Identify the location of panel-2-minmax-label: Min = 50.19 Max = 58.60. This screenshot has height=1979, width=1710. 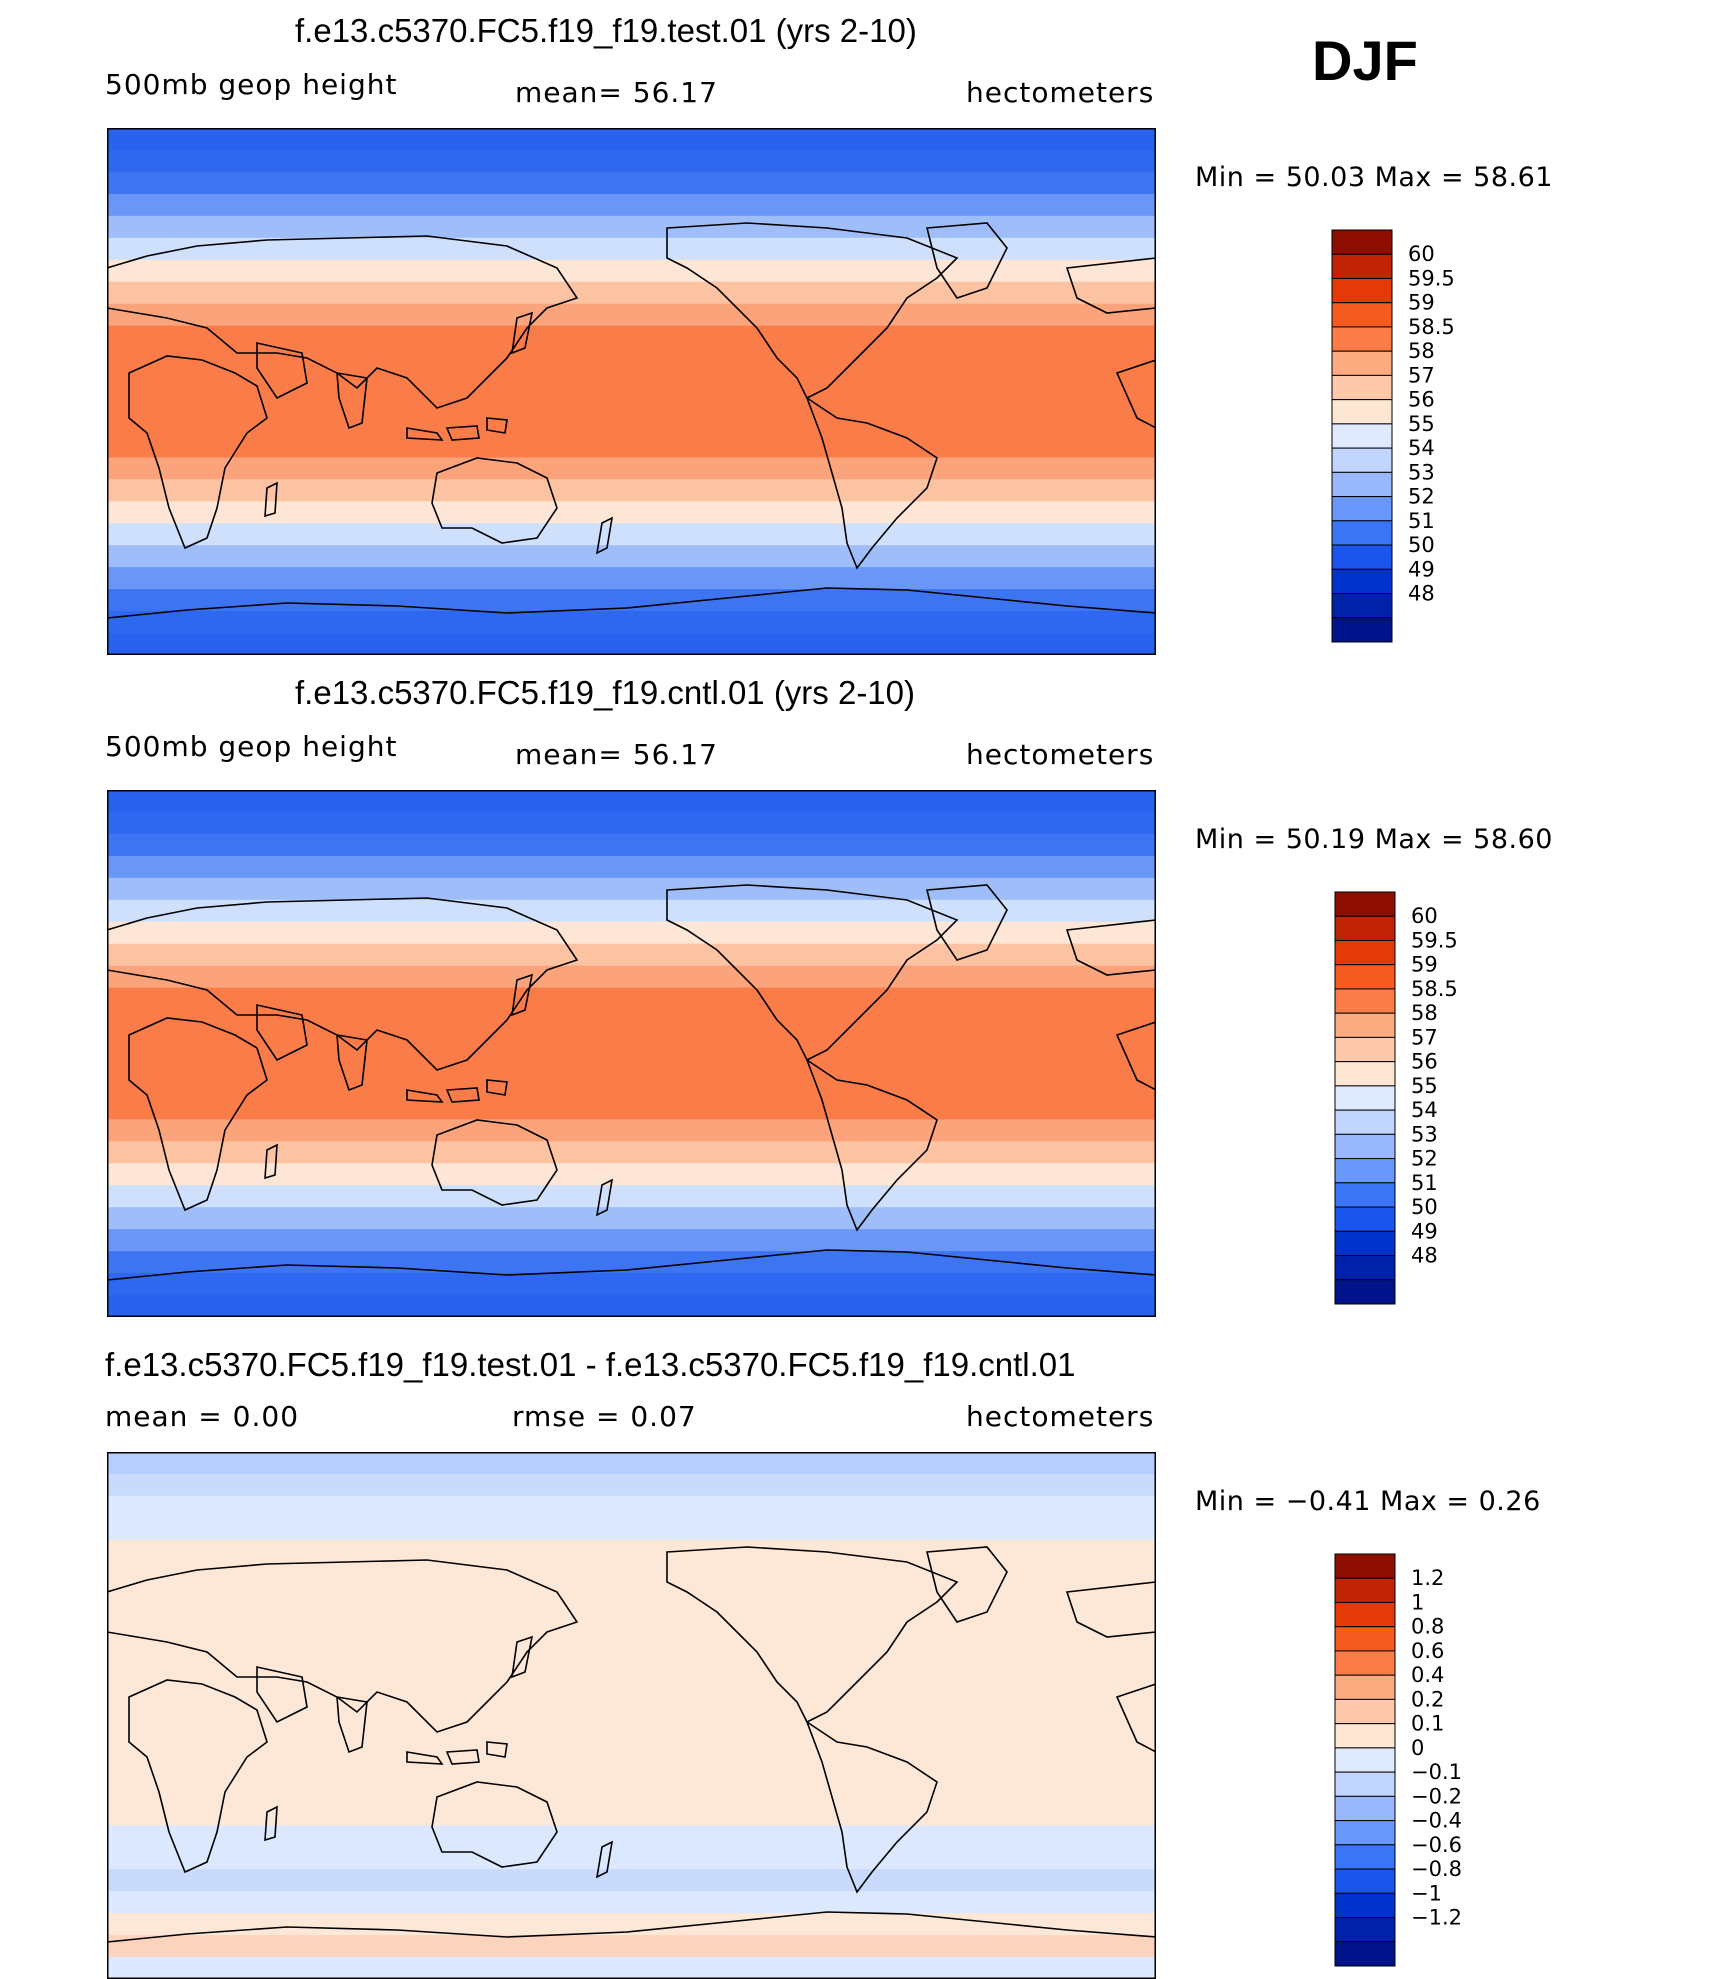
(1374, 839).